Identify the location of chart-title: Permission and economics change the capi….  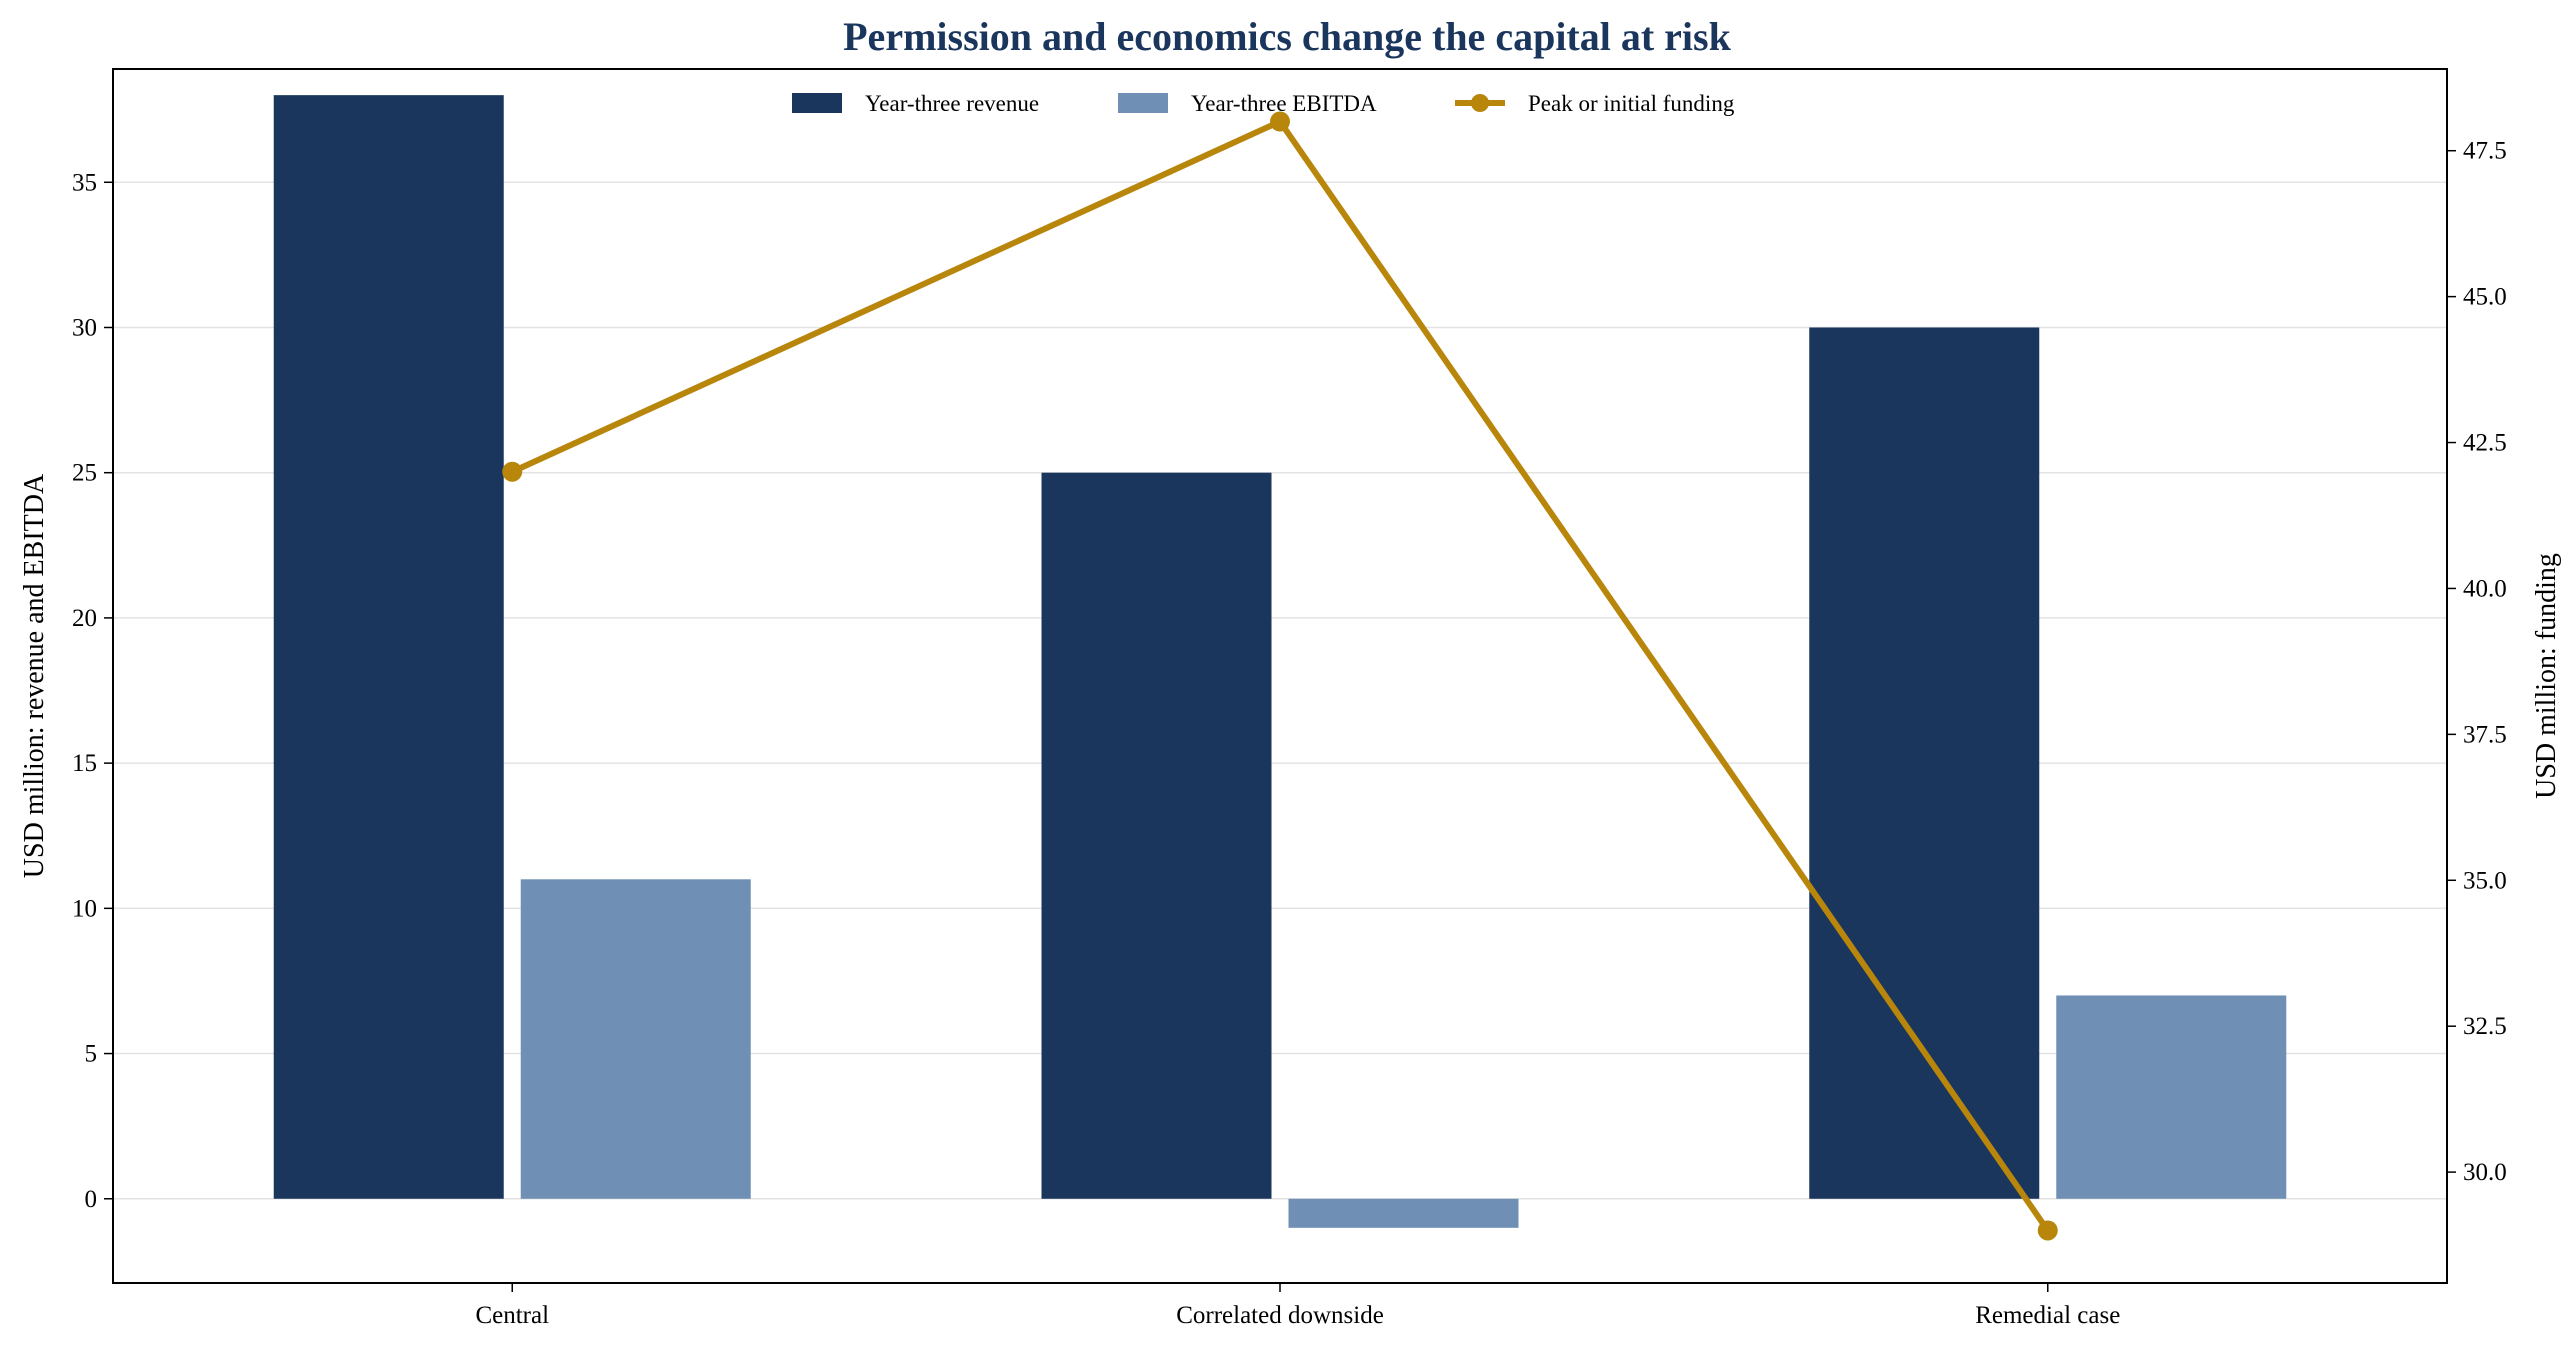
(1287, 36).